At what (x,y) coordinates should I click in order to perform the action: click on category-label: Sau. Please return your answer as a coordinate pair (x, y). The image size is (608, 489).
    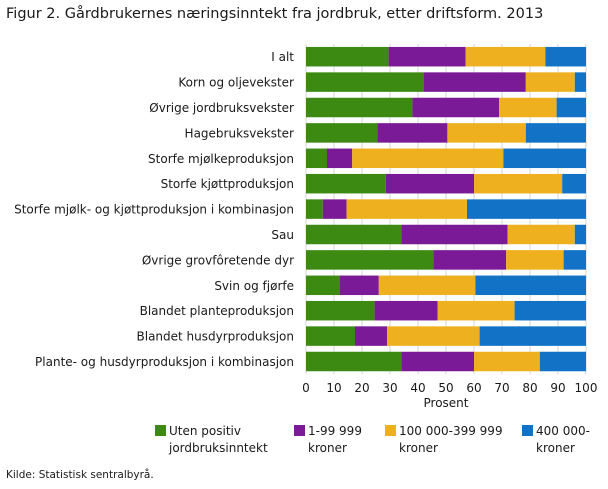
    Looking at the image, I should click on (282, 235).